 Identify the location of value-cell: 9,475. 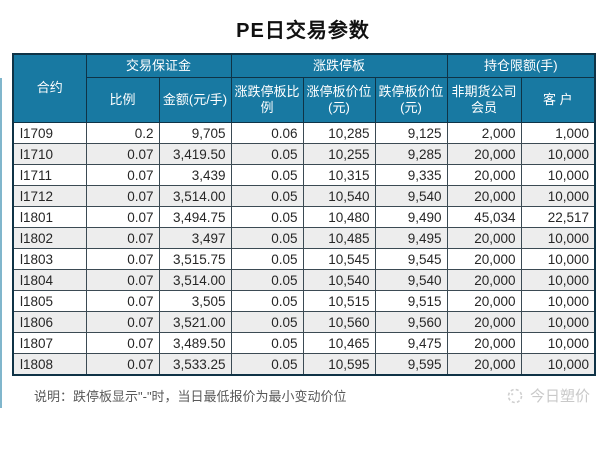
(411, 343).